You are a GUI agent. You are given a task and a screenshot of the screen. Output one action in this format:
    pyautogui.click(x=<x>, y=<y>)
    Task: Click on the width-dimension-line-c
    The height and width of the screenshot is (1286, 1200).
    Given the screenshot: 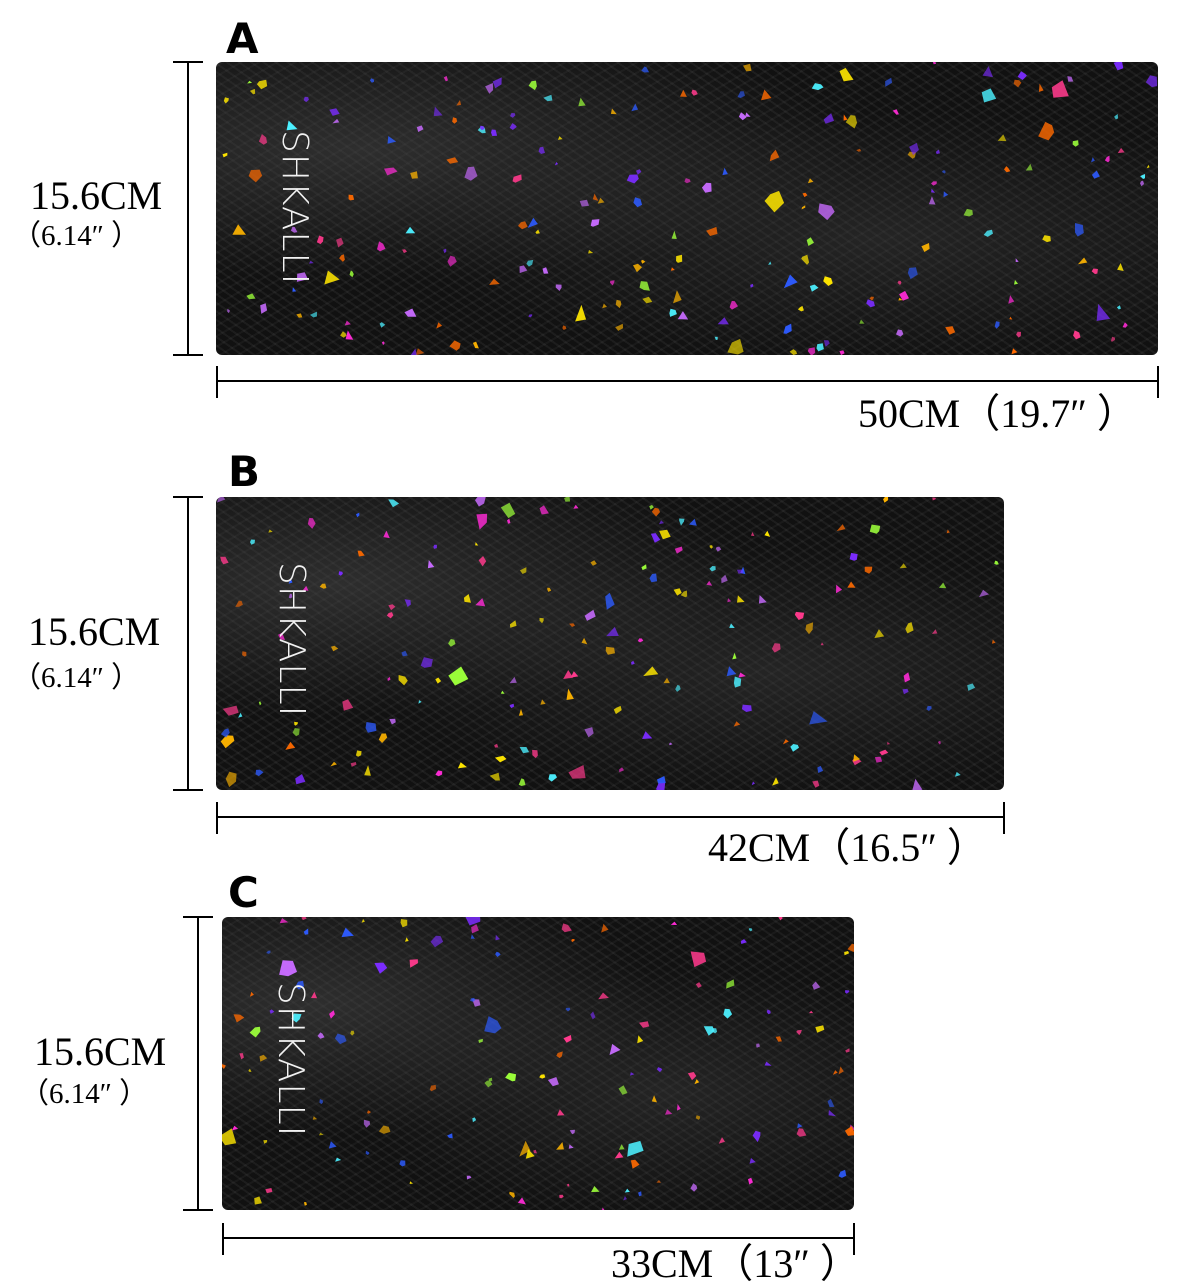 What is the action you would take?
    pyautogui.click(x=538, y=1238)
    